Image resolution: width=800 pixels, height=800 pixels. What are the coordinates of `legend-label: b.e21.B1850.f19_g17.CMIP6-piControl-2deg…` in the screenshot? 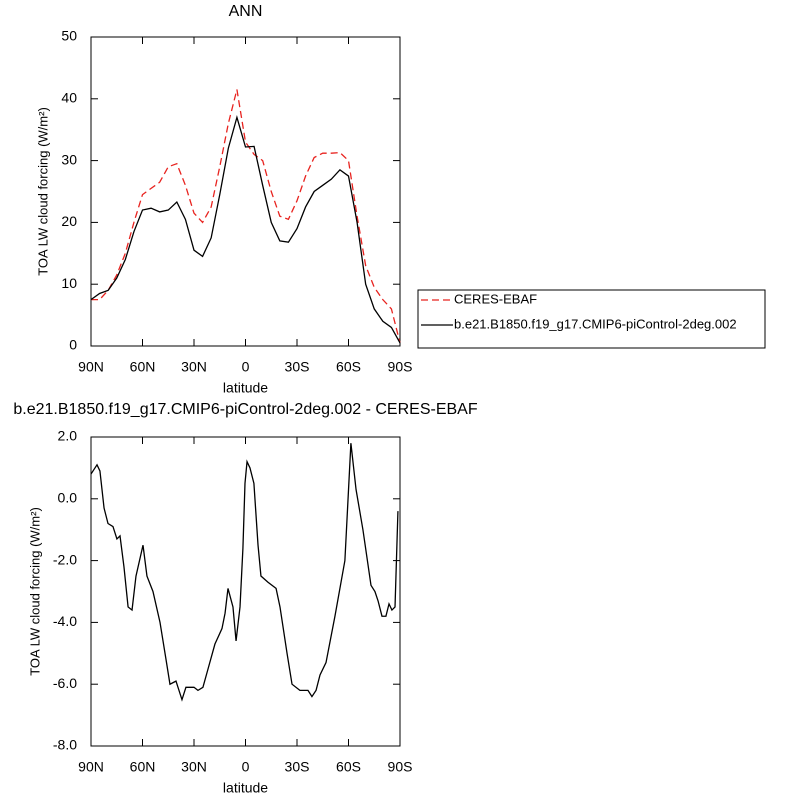 It's located at (595, 323).